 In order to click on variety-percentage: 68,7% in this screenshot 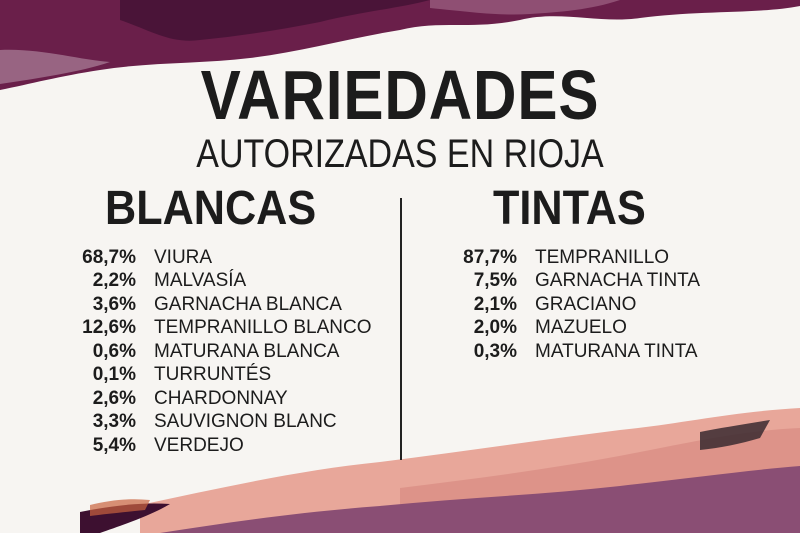, I will do `click(109, 257)`.